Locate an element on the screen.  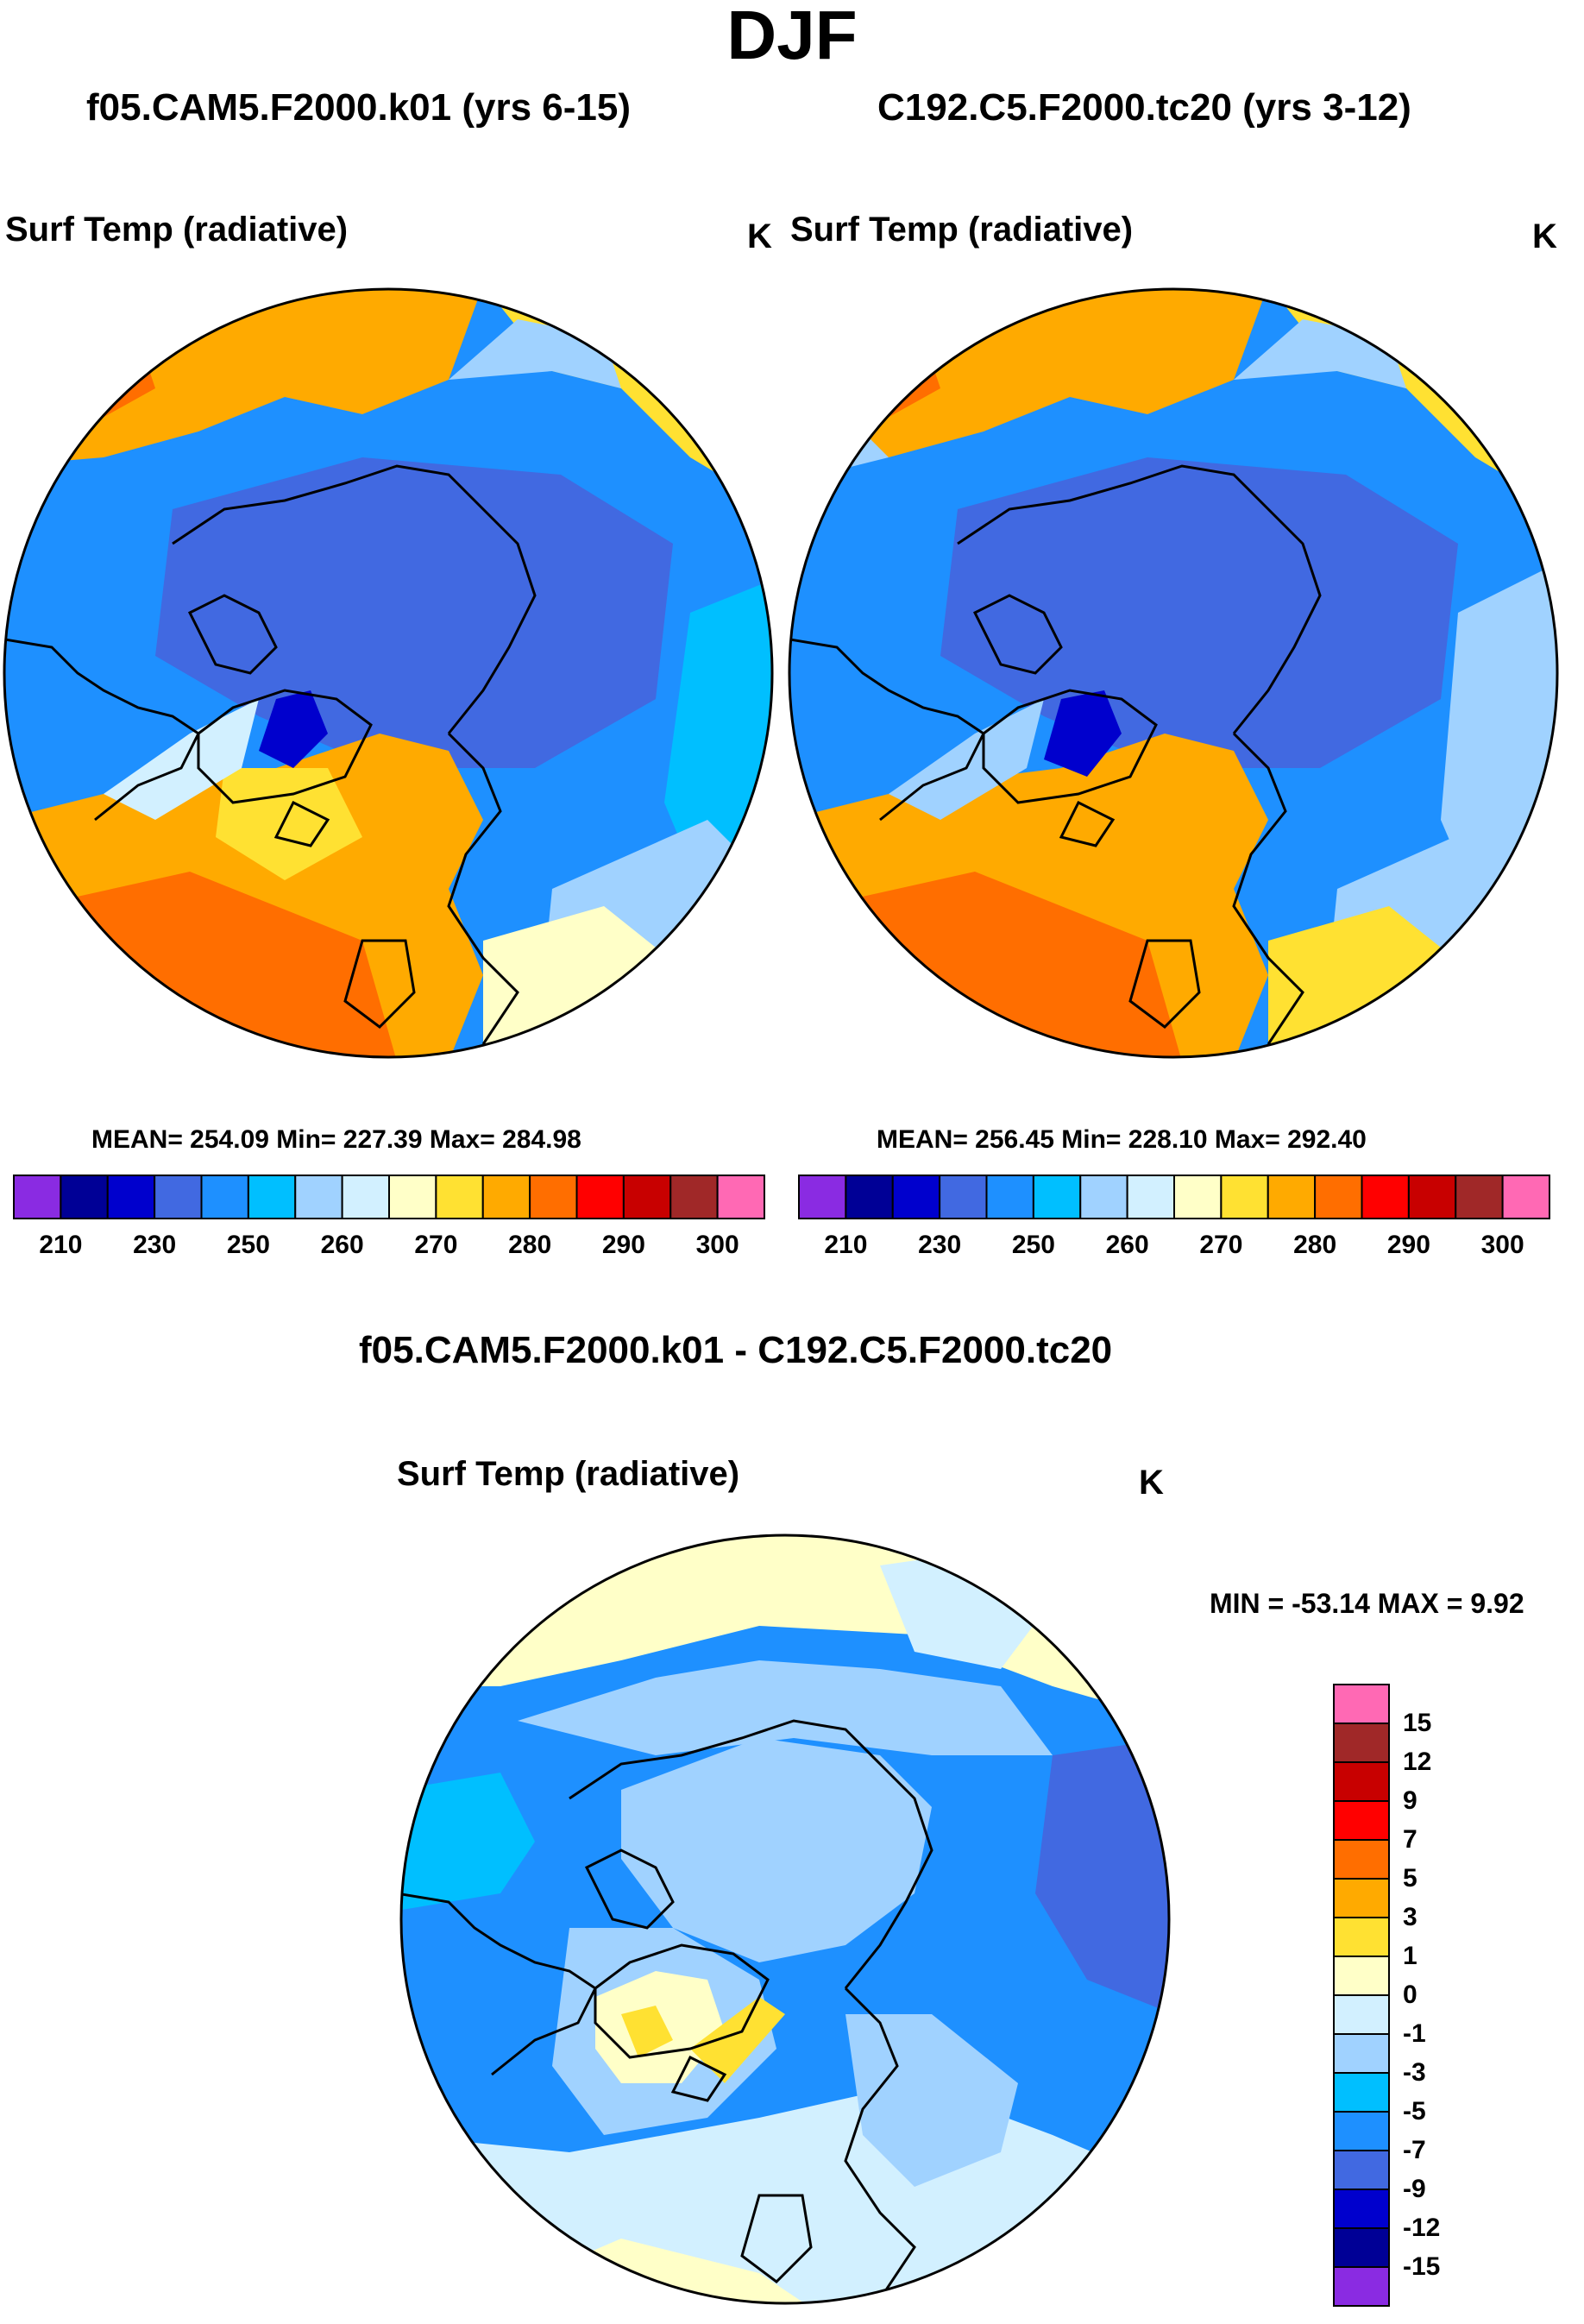
panel1-stats: MEAN= 254.09 Min= 227.39 Max= 284.98 is located at coordinates (336, 1139).